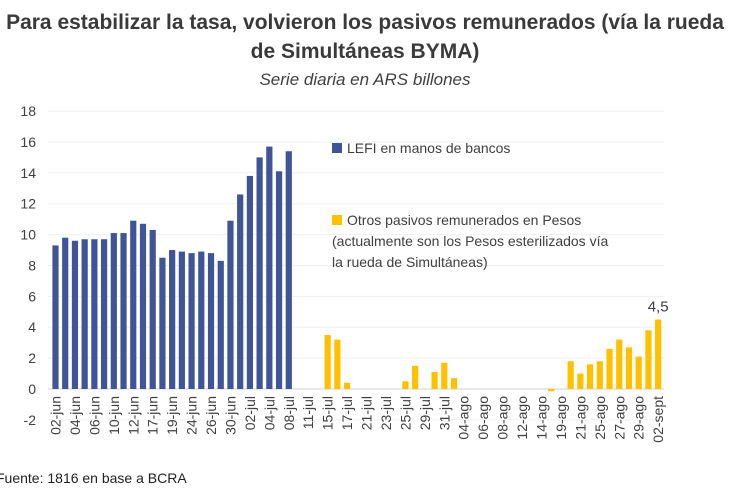 The height and width of the screenshot is (489, 730). What do you see at coordinates (94, 415) in the screenshot?
I see `x-tick-label: 06-jun` at bounding box center [94, 415].